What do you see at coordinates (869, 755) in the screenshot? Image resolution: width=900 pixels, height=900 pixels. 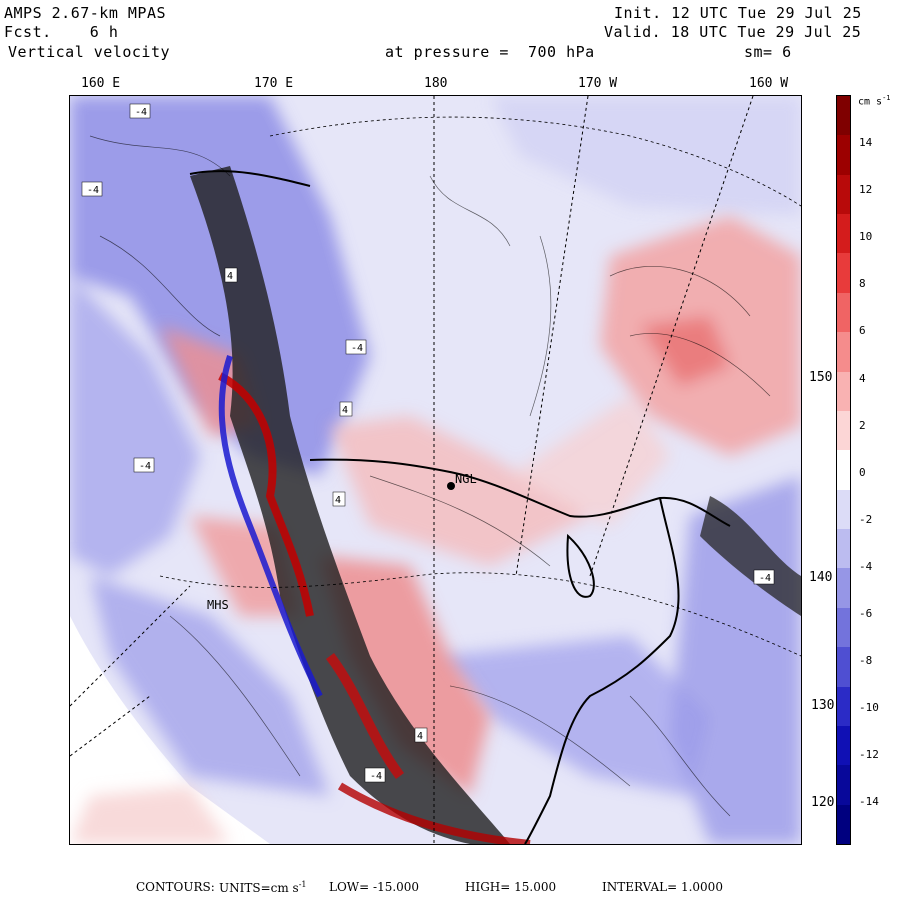 I see `colorbar-tick-label: -12` at bounding box center [869, 755].